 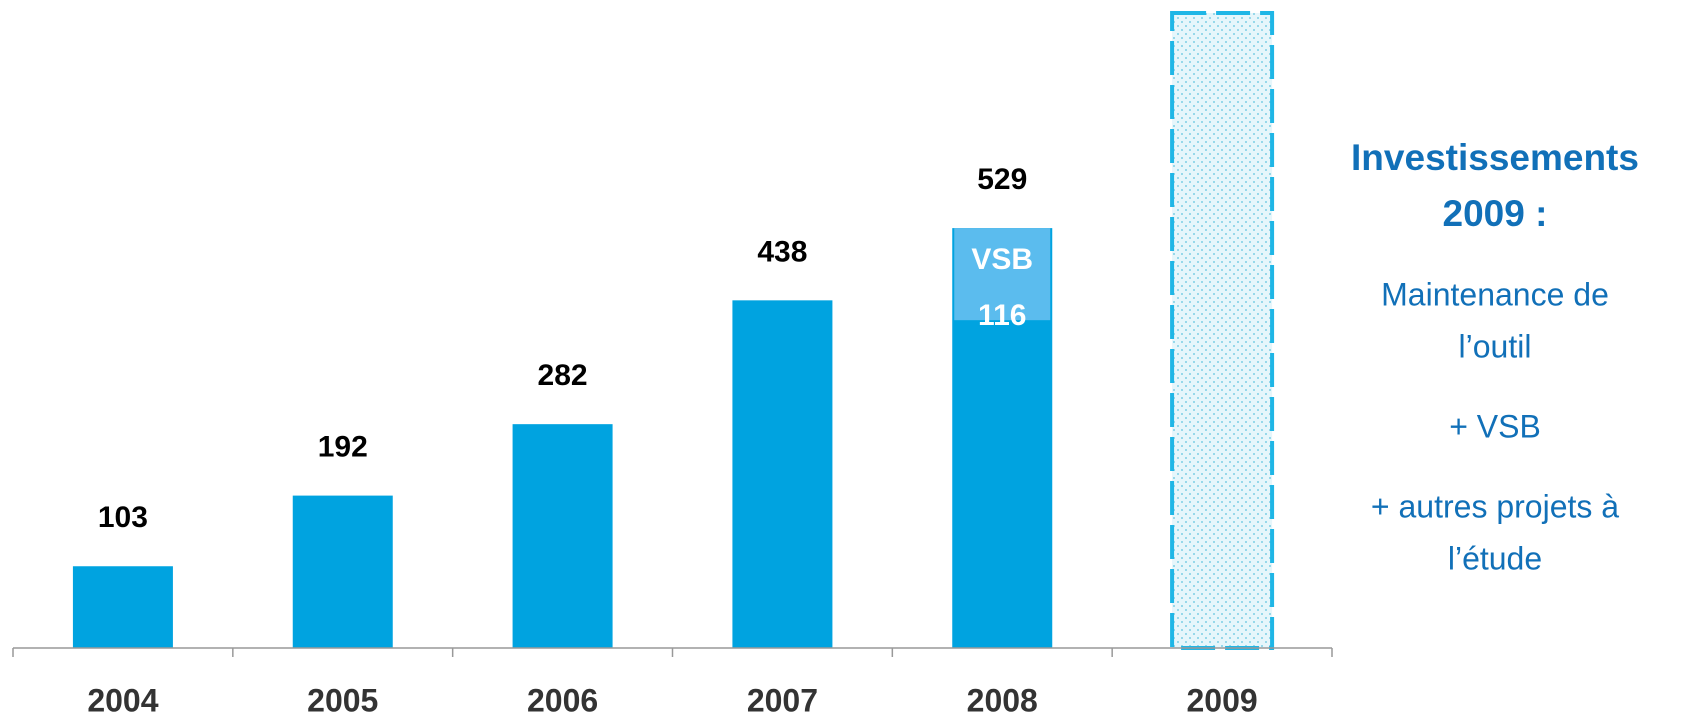 What do you see at coordinates (782, 251) in the screenshot?
I see `value-label: 438` at bounding box center [782, 251].